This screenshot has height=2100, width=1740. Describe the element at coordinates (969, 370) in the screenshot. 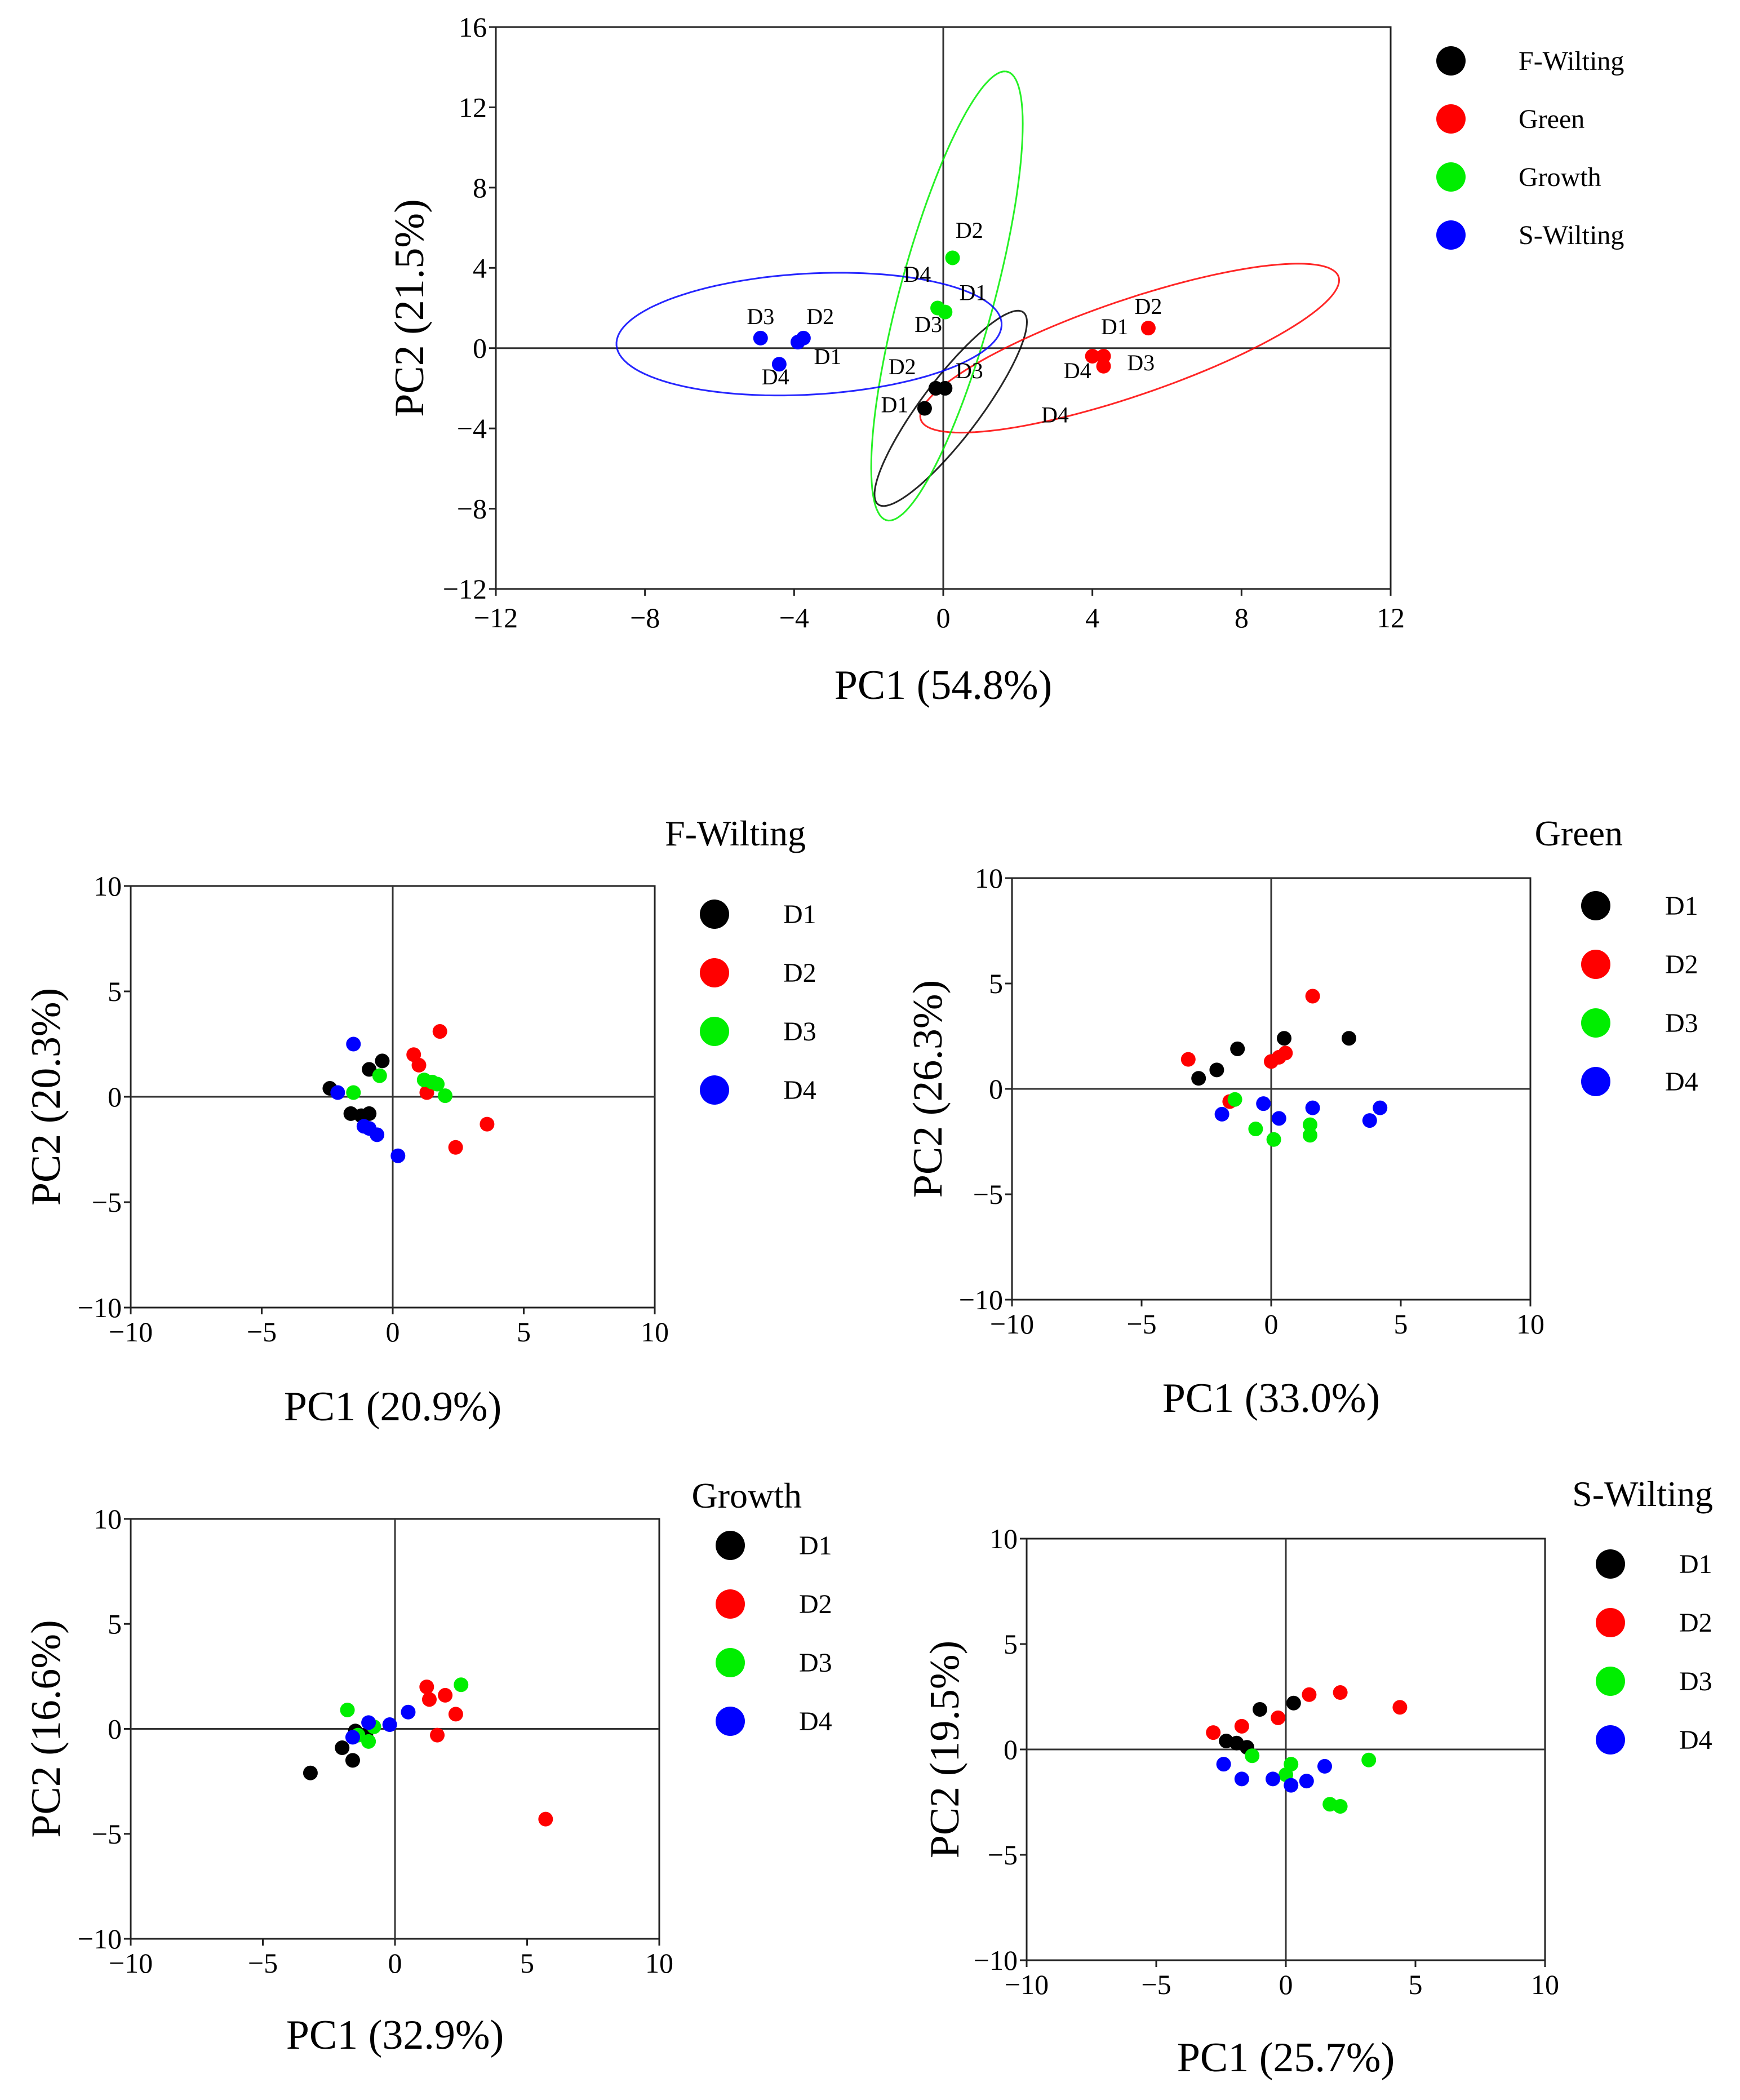

I see `point-label: D3` at that location.